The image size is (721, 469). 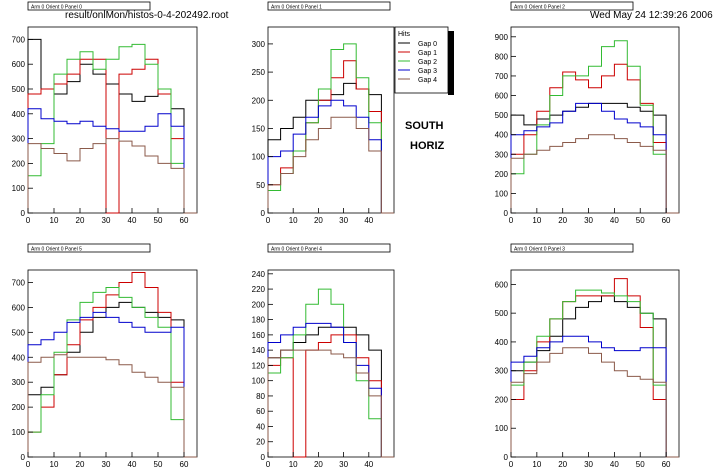 I want to click on y-tick-label: 120, so click(x=259, y=365).